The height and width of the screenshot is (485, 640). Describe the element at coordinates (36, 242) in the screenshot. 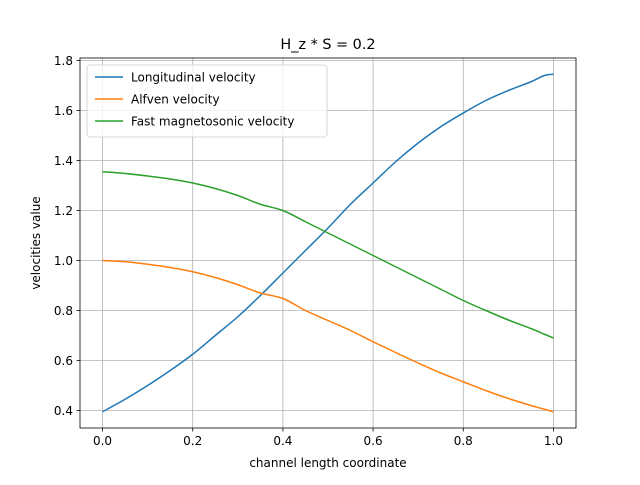

I see `y-axis-label: velocities value` at that location.